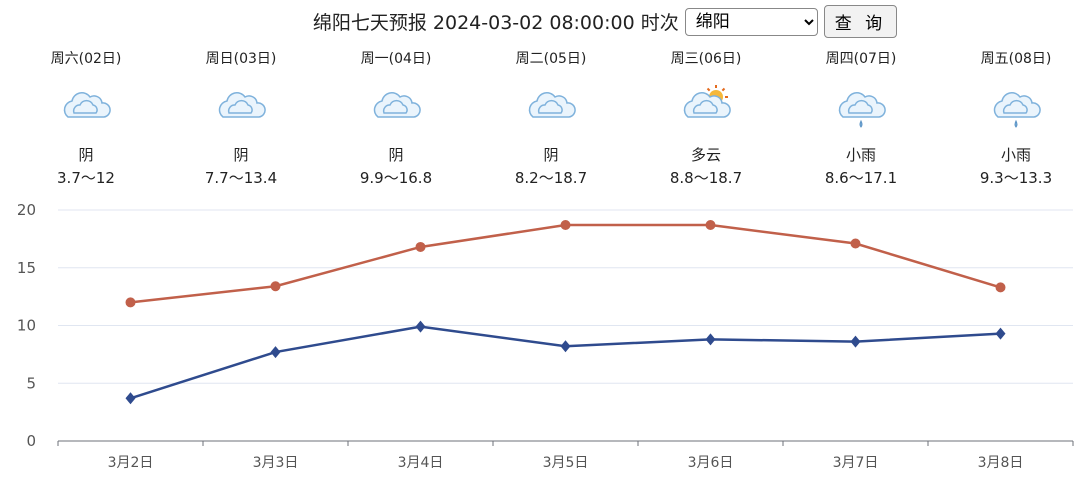 The width and height of the screenshot is (1080, 481). I want to click on y-tick-label: 20, so click(26, 210).